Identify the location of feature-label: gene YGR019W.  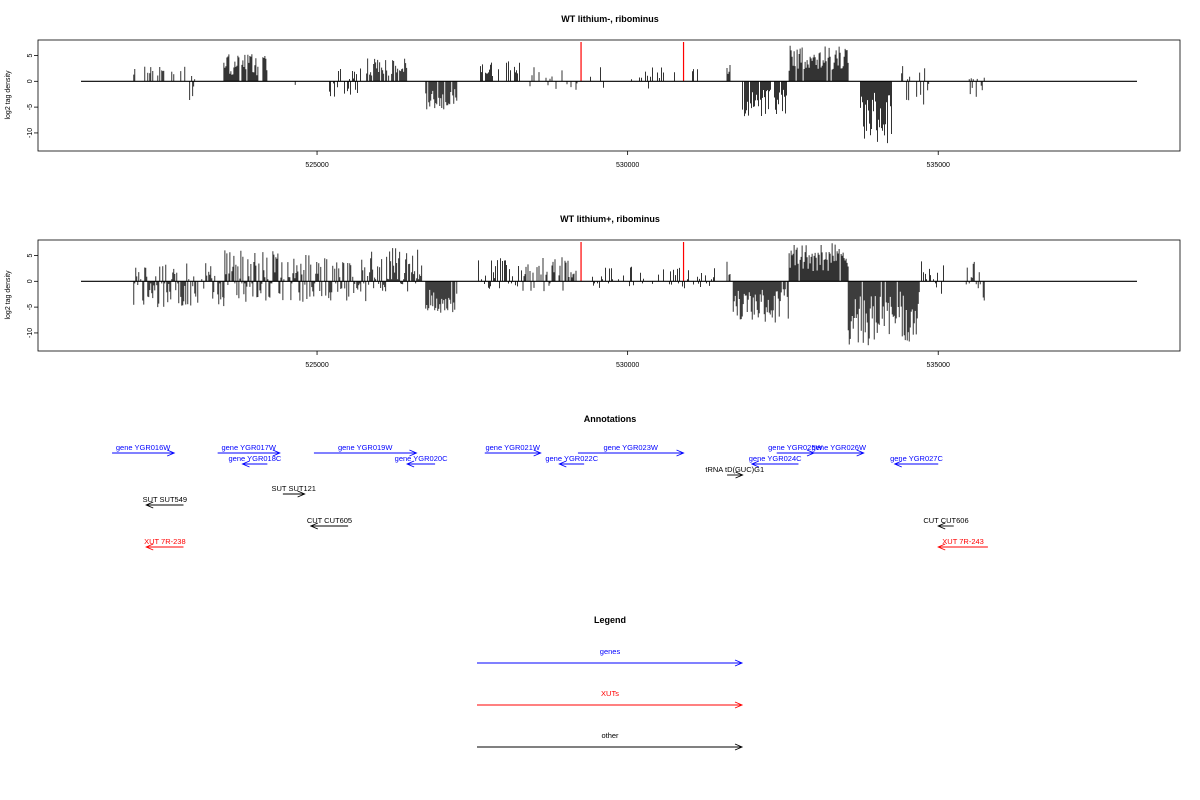
(365, 447).